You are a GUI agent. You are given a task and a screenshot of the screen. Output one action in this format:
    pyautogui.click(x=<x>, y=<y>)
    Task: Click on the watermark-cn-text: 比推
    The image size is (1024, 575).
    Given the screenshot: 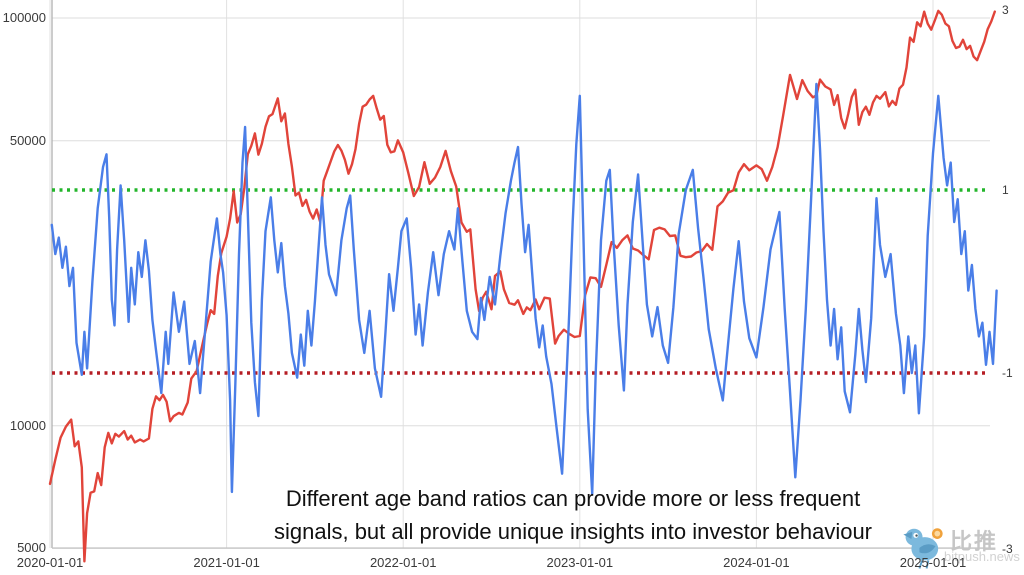 What is the action you would take?
    pyautogui.click(x=974, y=541)
    